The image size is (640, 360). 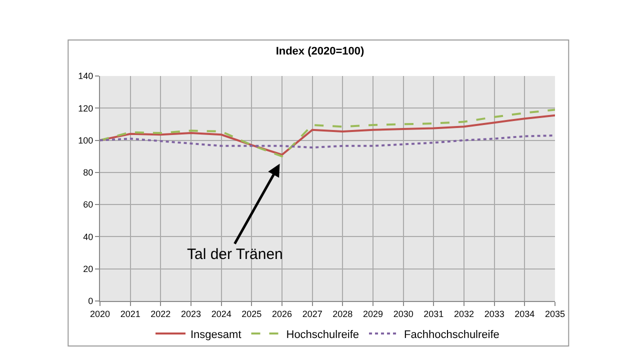 I want to click on x-tick-label: 2021, so click(x=130, y=313).